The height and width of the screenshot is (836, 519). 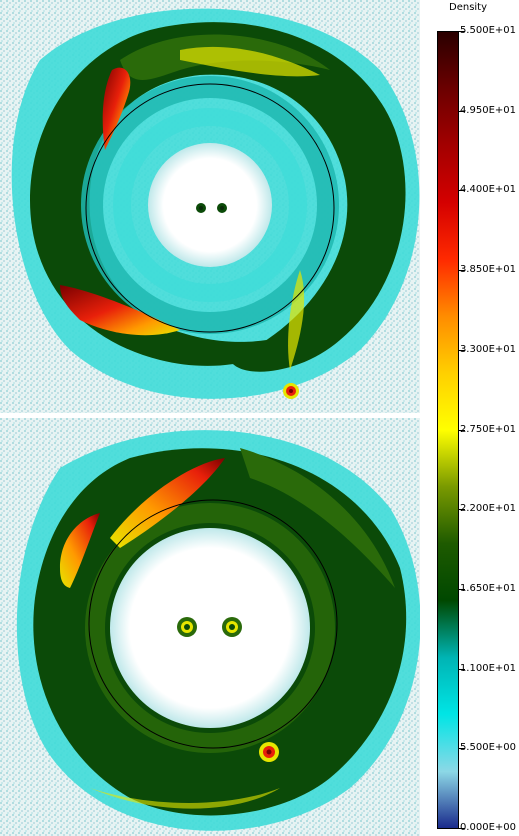 I want to click on colorbar-tick-label: 2.750E+01, so click(x=487, y=429).